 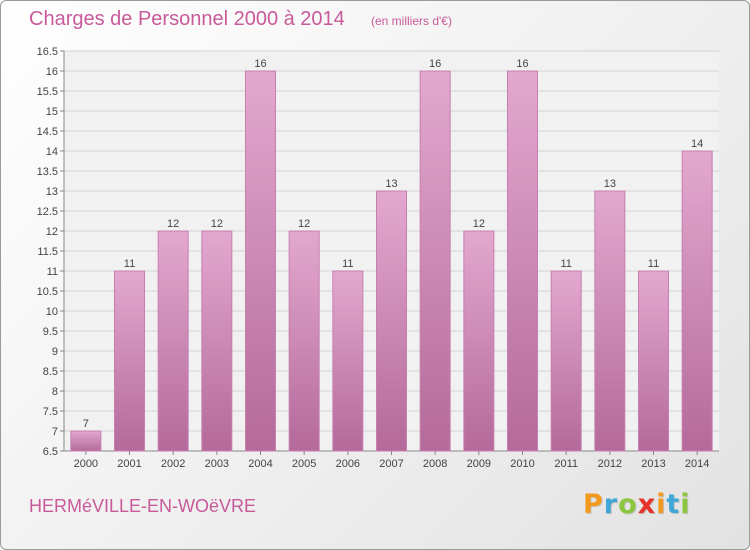 I want to click on x-tick-label: 2009, so click(x=479, y=464).